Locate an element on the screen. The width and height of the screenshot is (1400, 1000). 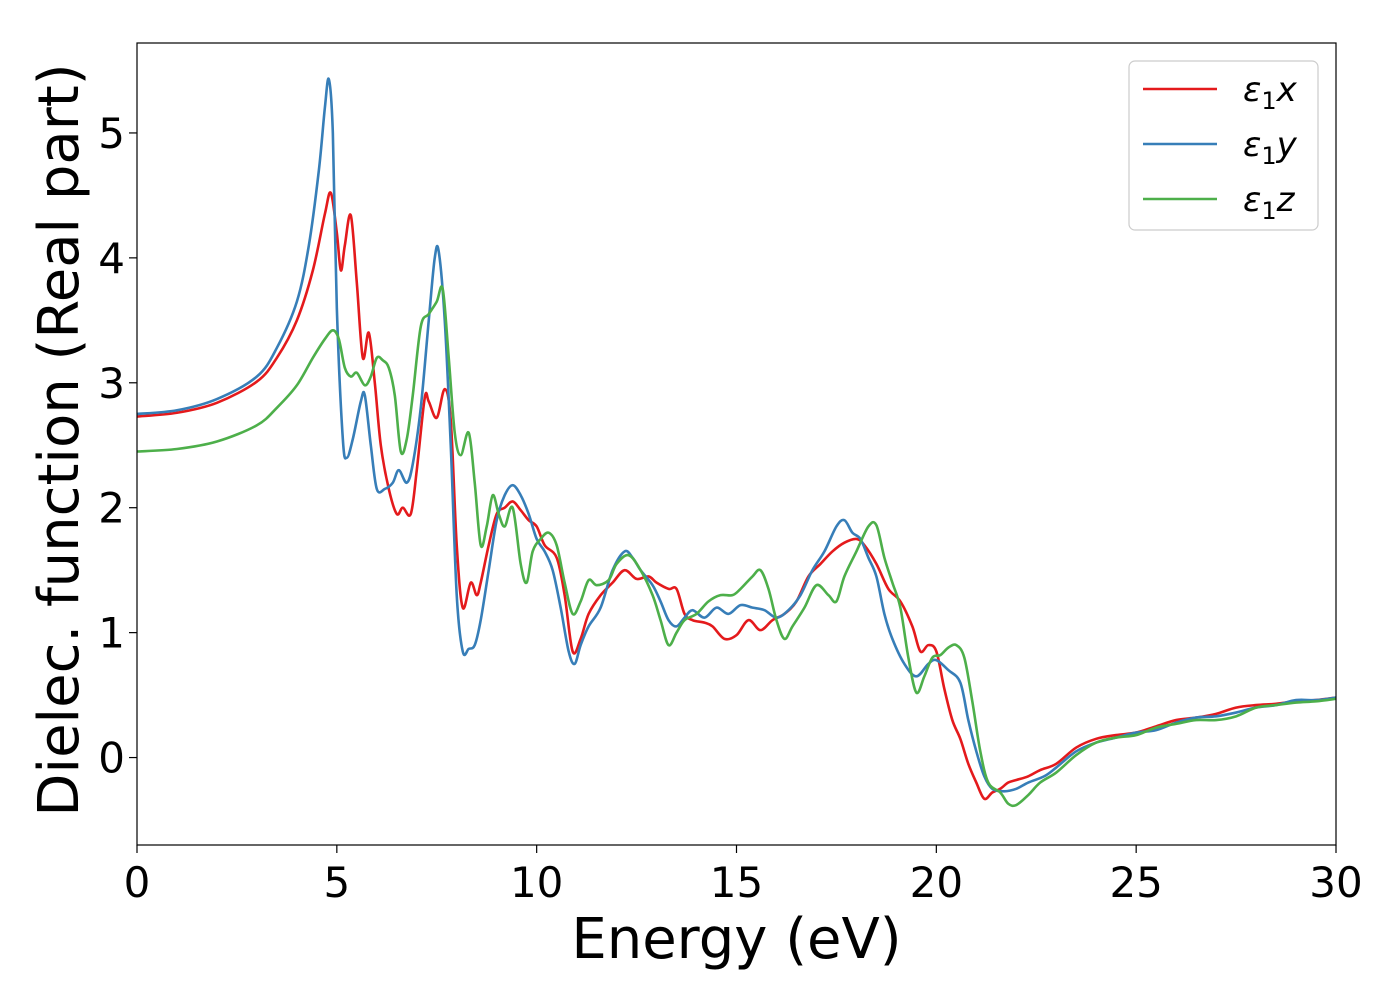
x-axis-label: Energy (eV) is located at coordinates (736, 939).